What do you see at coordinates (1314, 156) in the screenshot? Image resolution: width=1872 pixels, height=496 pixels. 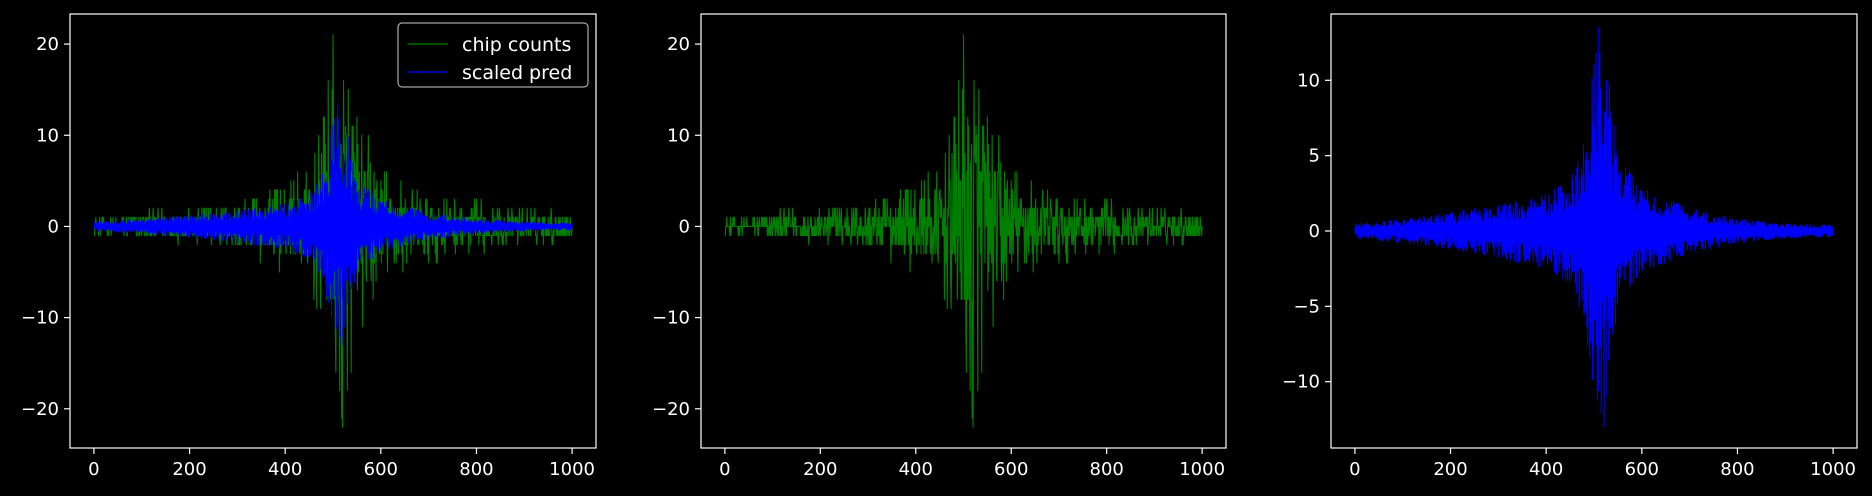 I see `y-tick-label: 5` at bounding box center [1314, 156].